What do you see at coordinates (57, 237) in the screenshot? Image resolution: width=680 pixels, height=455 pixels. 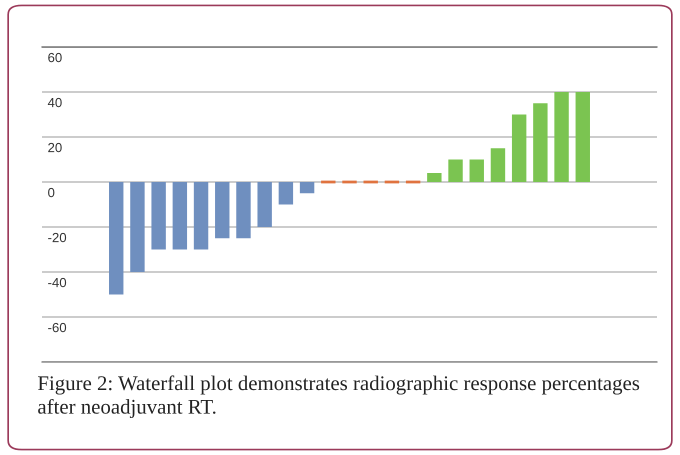 I see `y-tick-label: -20` at bounding box center [57, 237].